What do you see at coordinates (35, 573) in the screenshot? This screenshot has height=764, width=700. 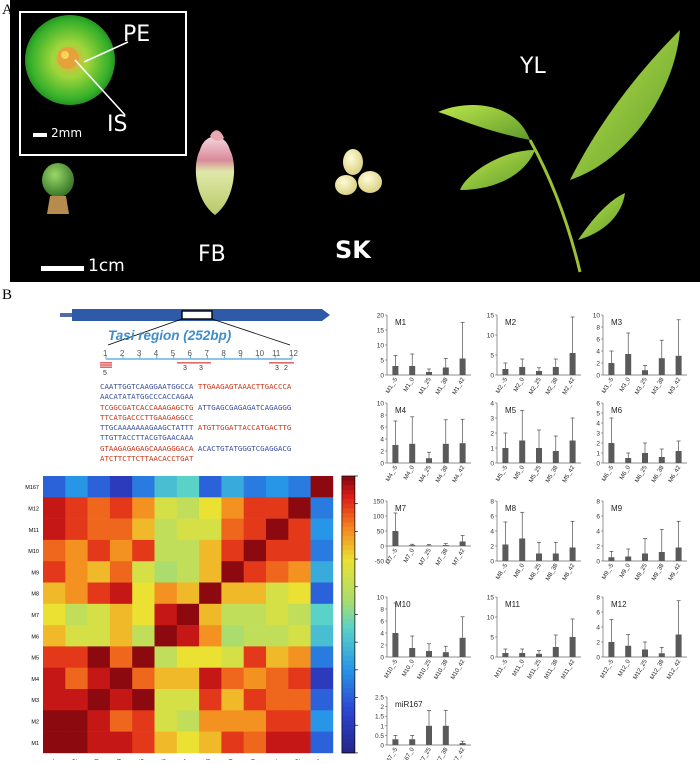 I see `heatmap-row-label: M9` at bounding box center [35, 573].